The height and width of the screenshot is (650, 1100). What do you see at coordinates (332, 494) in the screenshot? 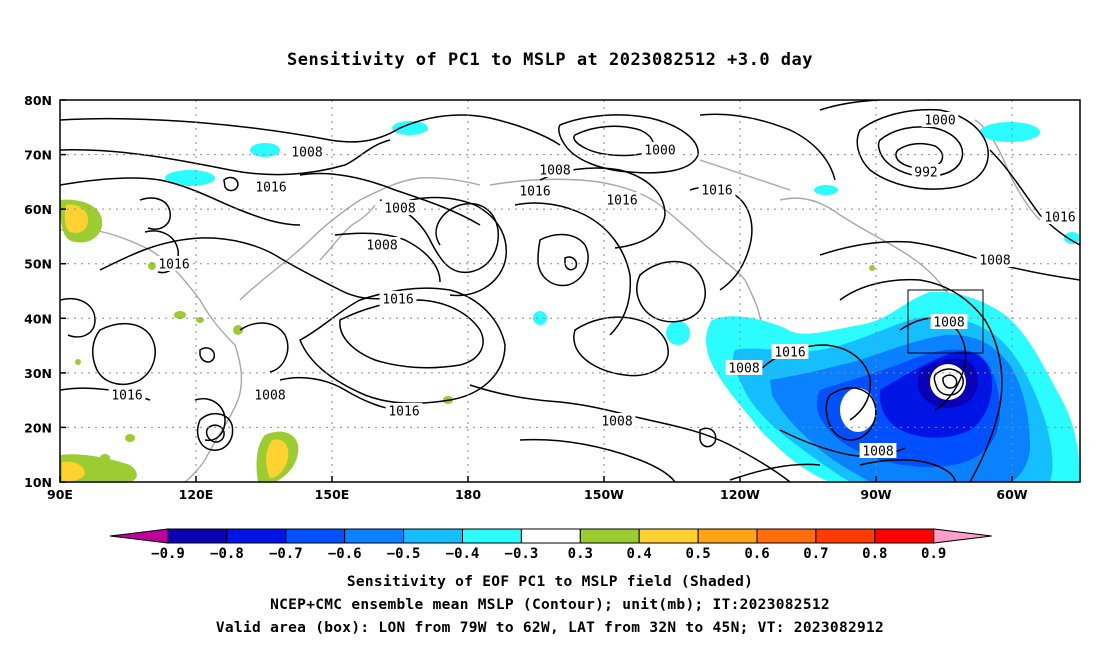
I see `lon-label-150e: 150E` at bounding box center [332, 494].